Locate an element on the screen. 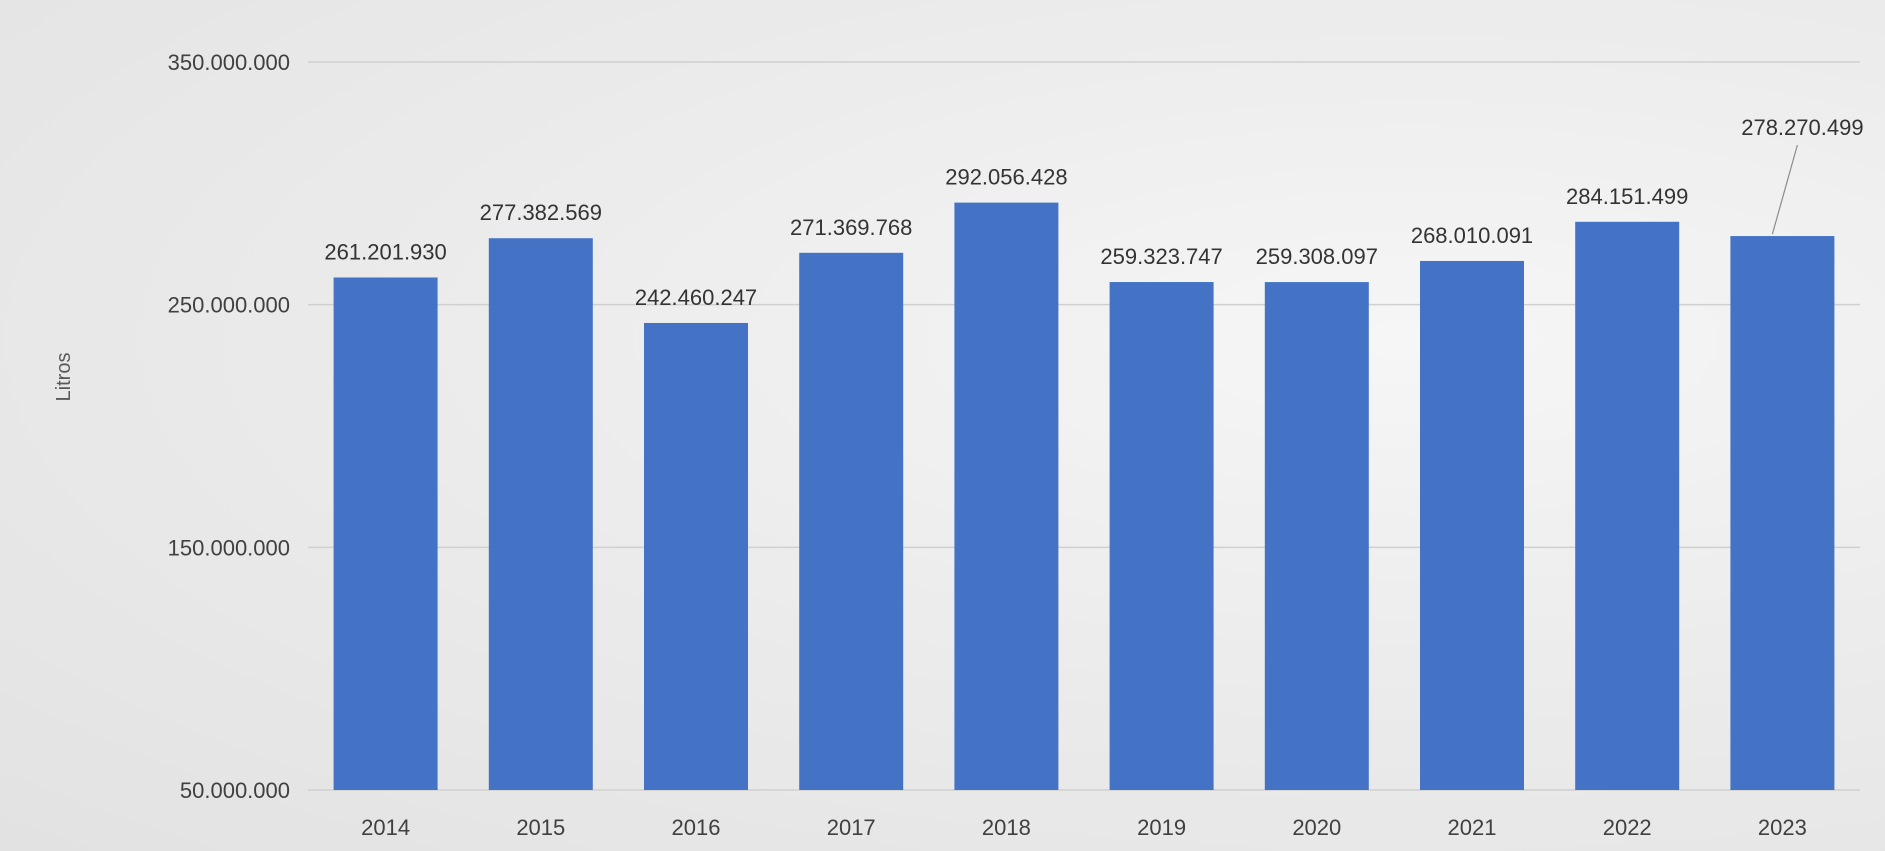  y-tick-label: 250.000.000 is located at coordinates (229, 305).